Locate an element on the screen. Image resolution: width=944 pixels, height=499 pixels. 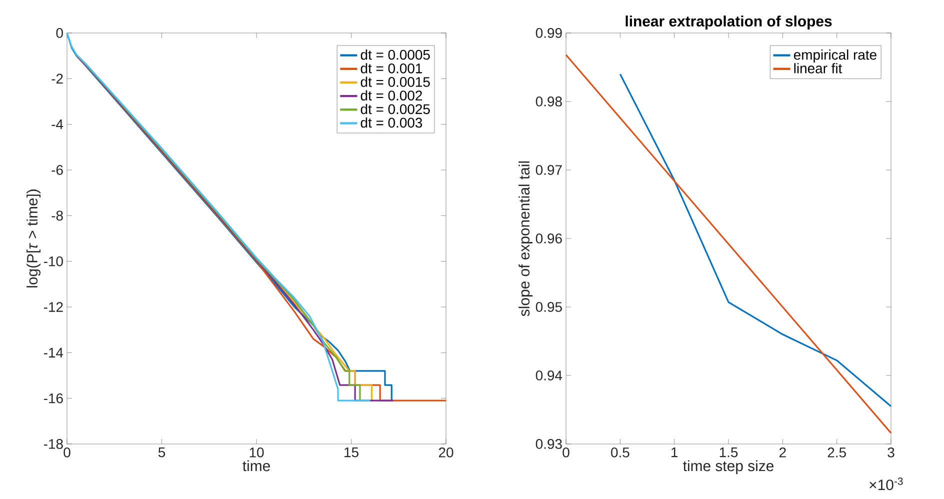
y-tick-label: -8 is located at coordinates (57, 215).